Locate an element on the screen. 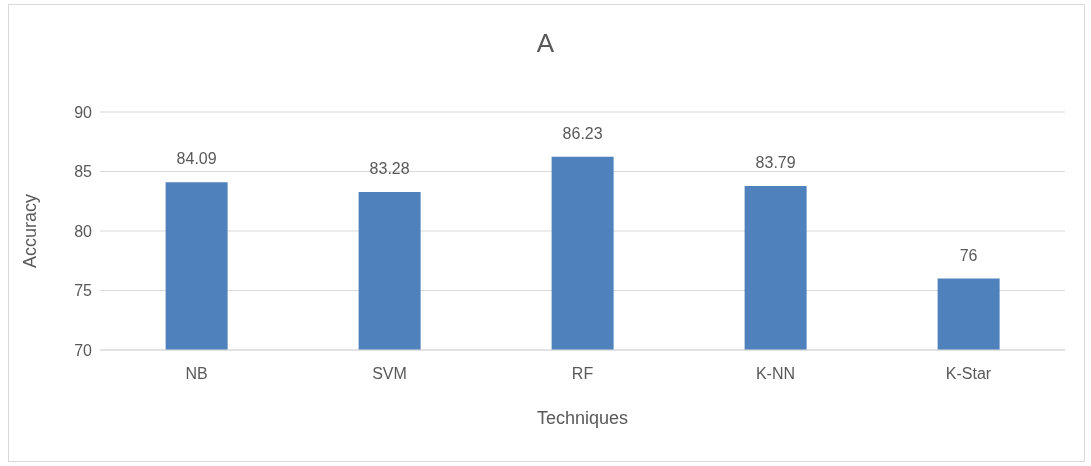  x-tick-label: SVM is located at coordinates (389, 374).